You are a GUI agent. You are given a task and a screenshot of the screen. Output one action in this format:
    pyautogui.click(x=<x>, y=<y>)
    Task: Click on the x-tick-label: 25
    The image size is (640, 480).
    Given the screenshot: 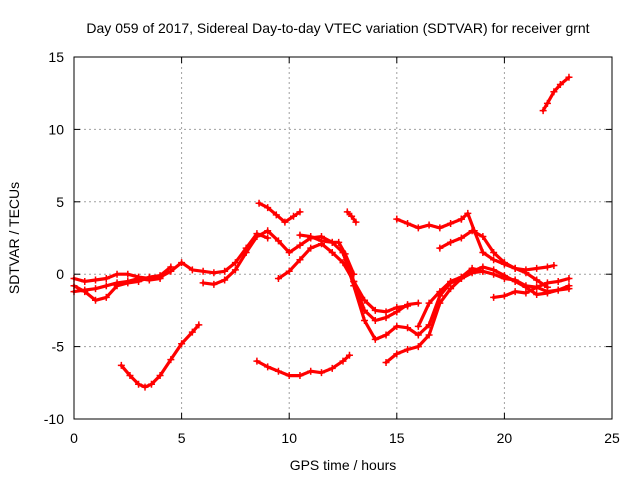 What is the action you would take?
    pyautogui.click(x=612, y=438)
    